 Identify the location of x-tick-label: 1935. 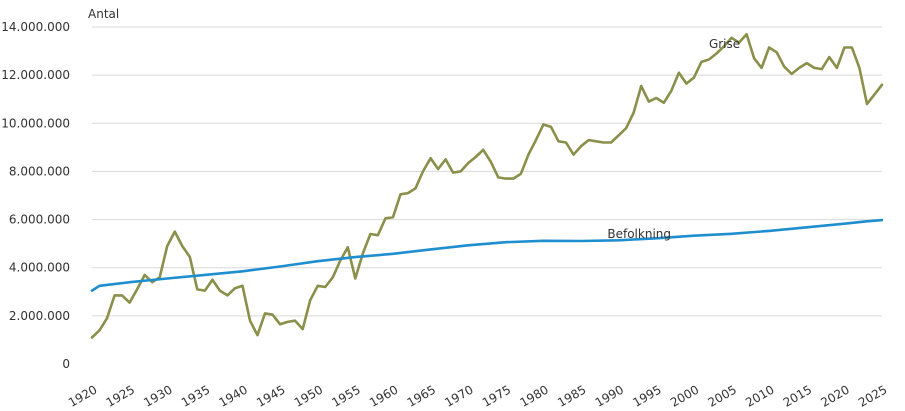
(195, 395).